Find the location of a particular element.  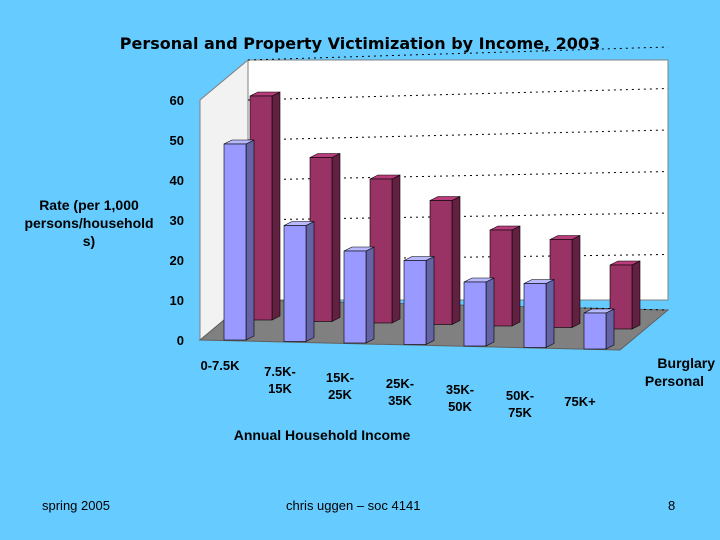

x-tick-label-line: 25K is located at coordinates (340, 394).